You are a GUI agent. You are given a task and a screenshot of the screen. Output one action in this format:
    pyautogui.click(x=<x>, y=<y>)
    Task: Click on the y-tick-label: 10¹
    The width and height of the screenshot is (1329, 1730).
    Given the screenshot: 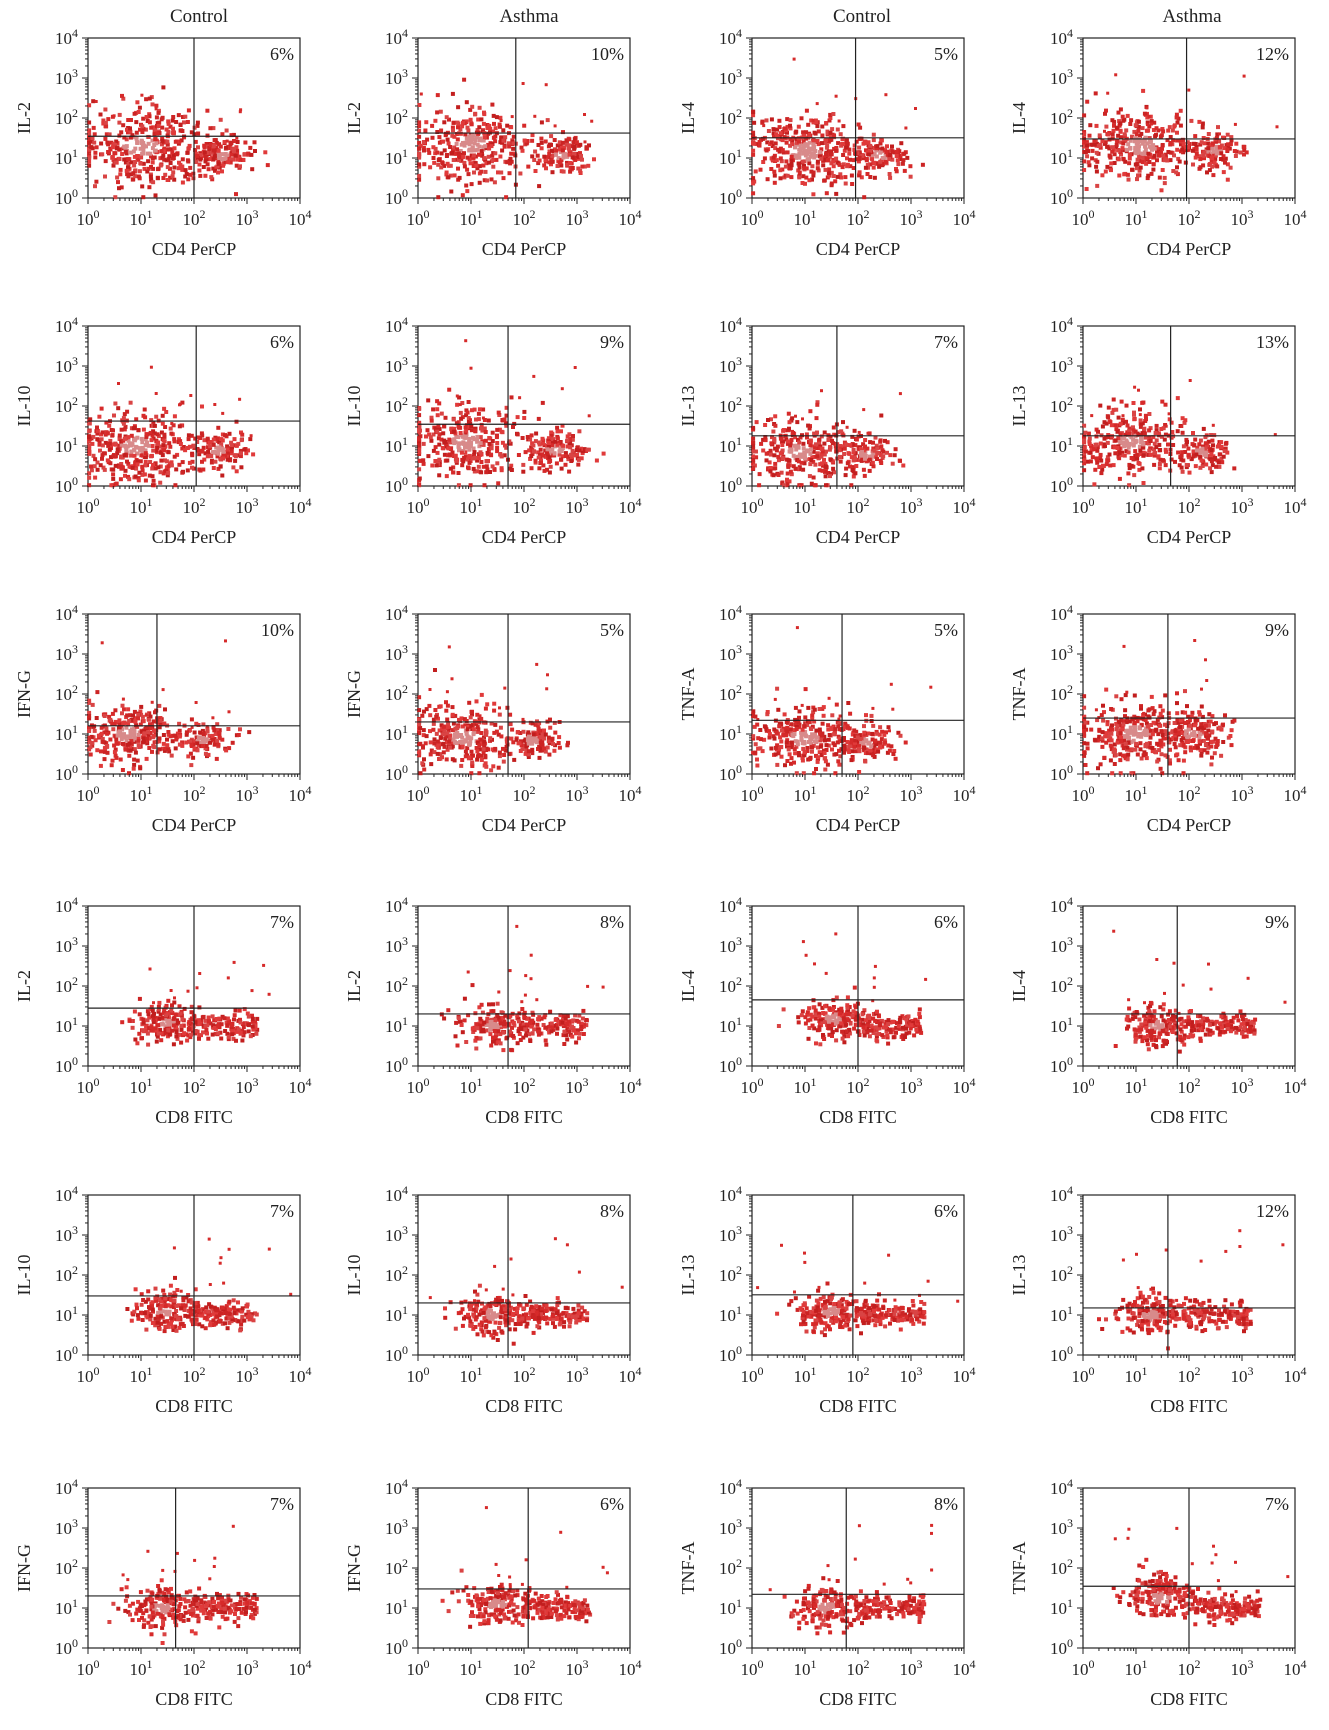 What is the action you would take?
    pyautogui.click(x=396, y=157)
    